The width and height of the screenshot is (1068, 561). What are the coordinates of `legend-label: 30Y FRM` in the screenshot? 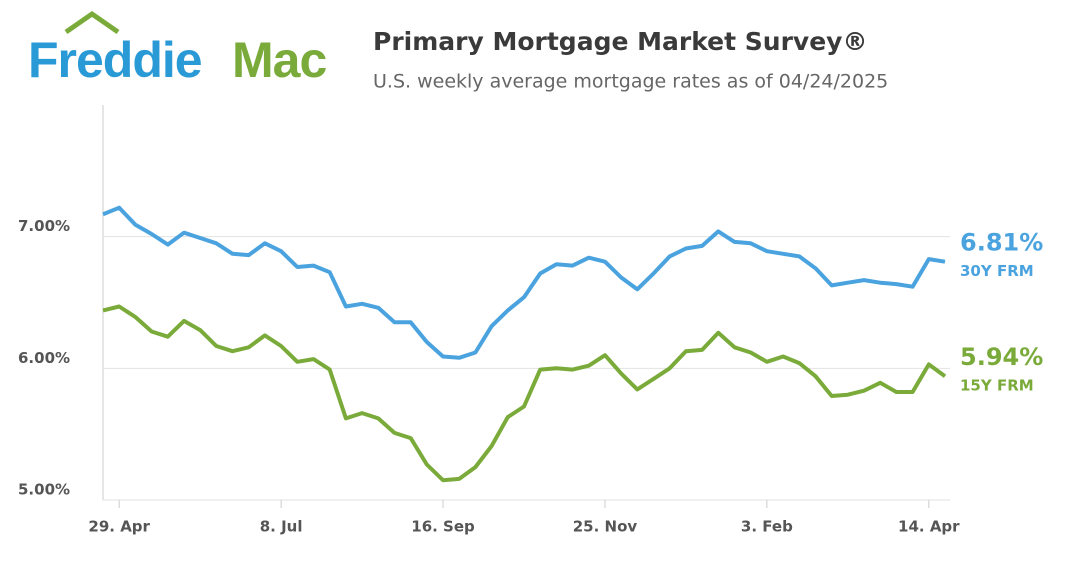 It's located at (997, 271).